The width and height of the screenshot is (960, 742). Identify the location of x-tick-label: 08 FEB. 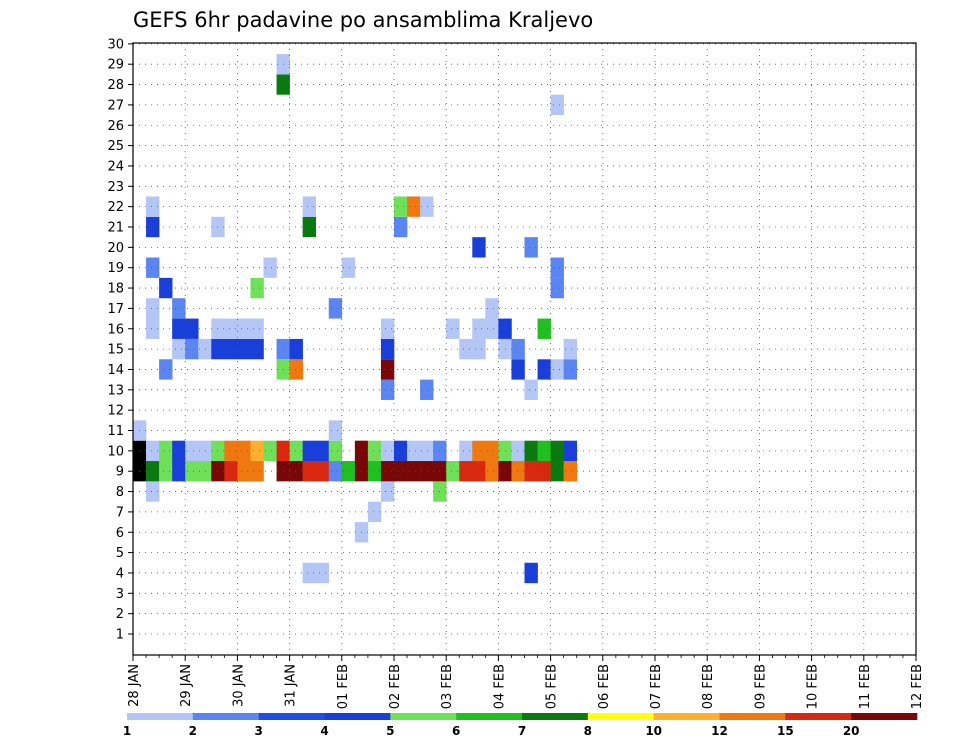
(708, 686).